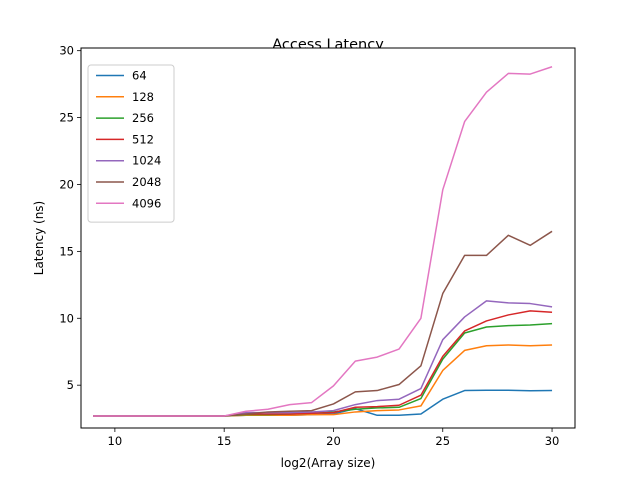 The width and height of the screenshot is (640, 480). Describe the element at coordinates (66, 318) in the screenshot. I see `y-tick-label: 10` at that location.